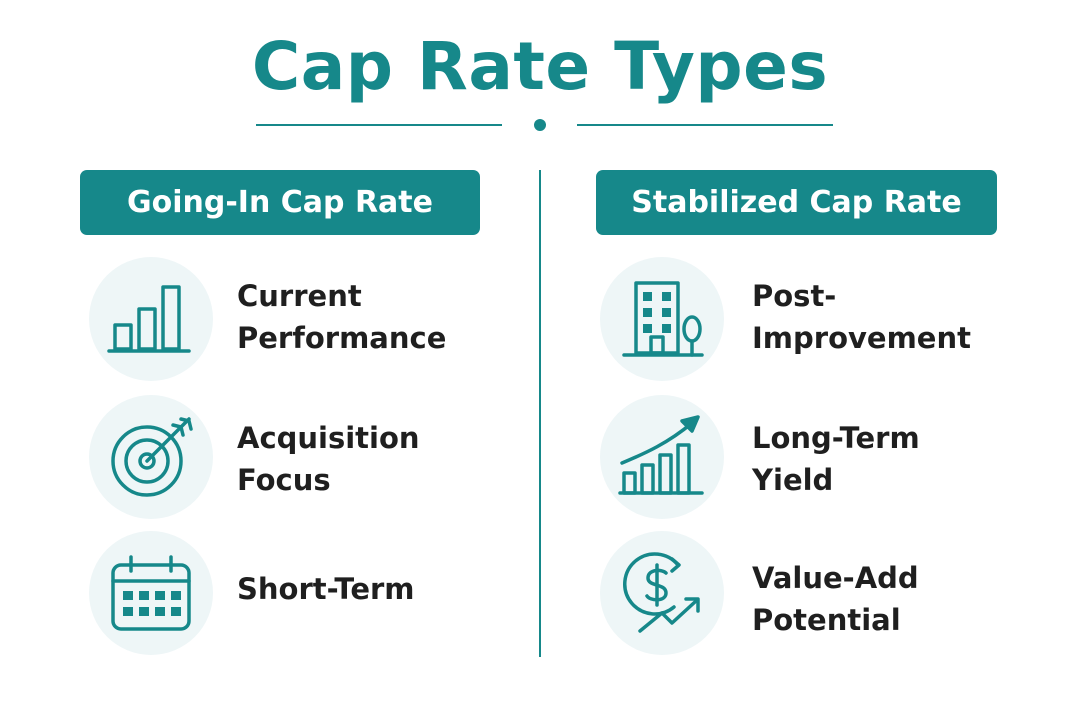 The height and width of the screenshot is (720, 1080). What do you see at coordinates (280, 202) in the screenshot?
I see `going-in-cap-rate-header: Going-In Cap Rate` at bounding box center [280, 202].